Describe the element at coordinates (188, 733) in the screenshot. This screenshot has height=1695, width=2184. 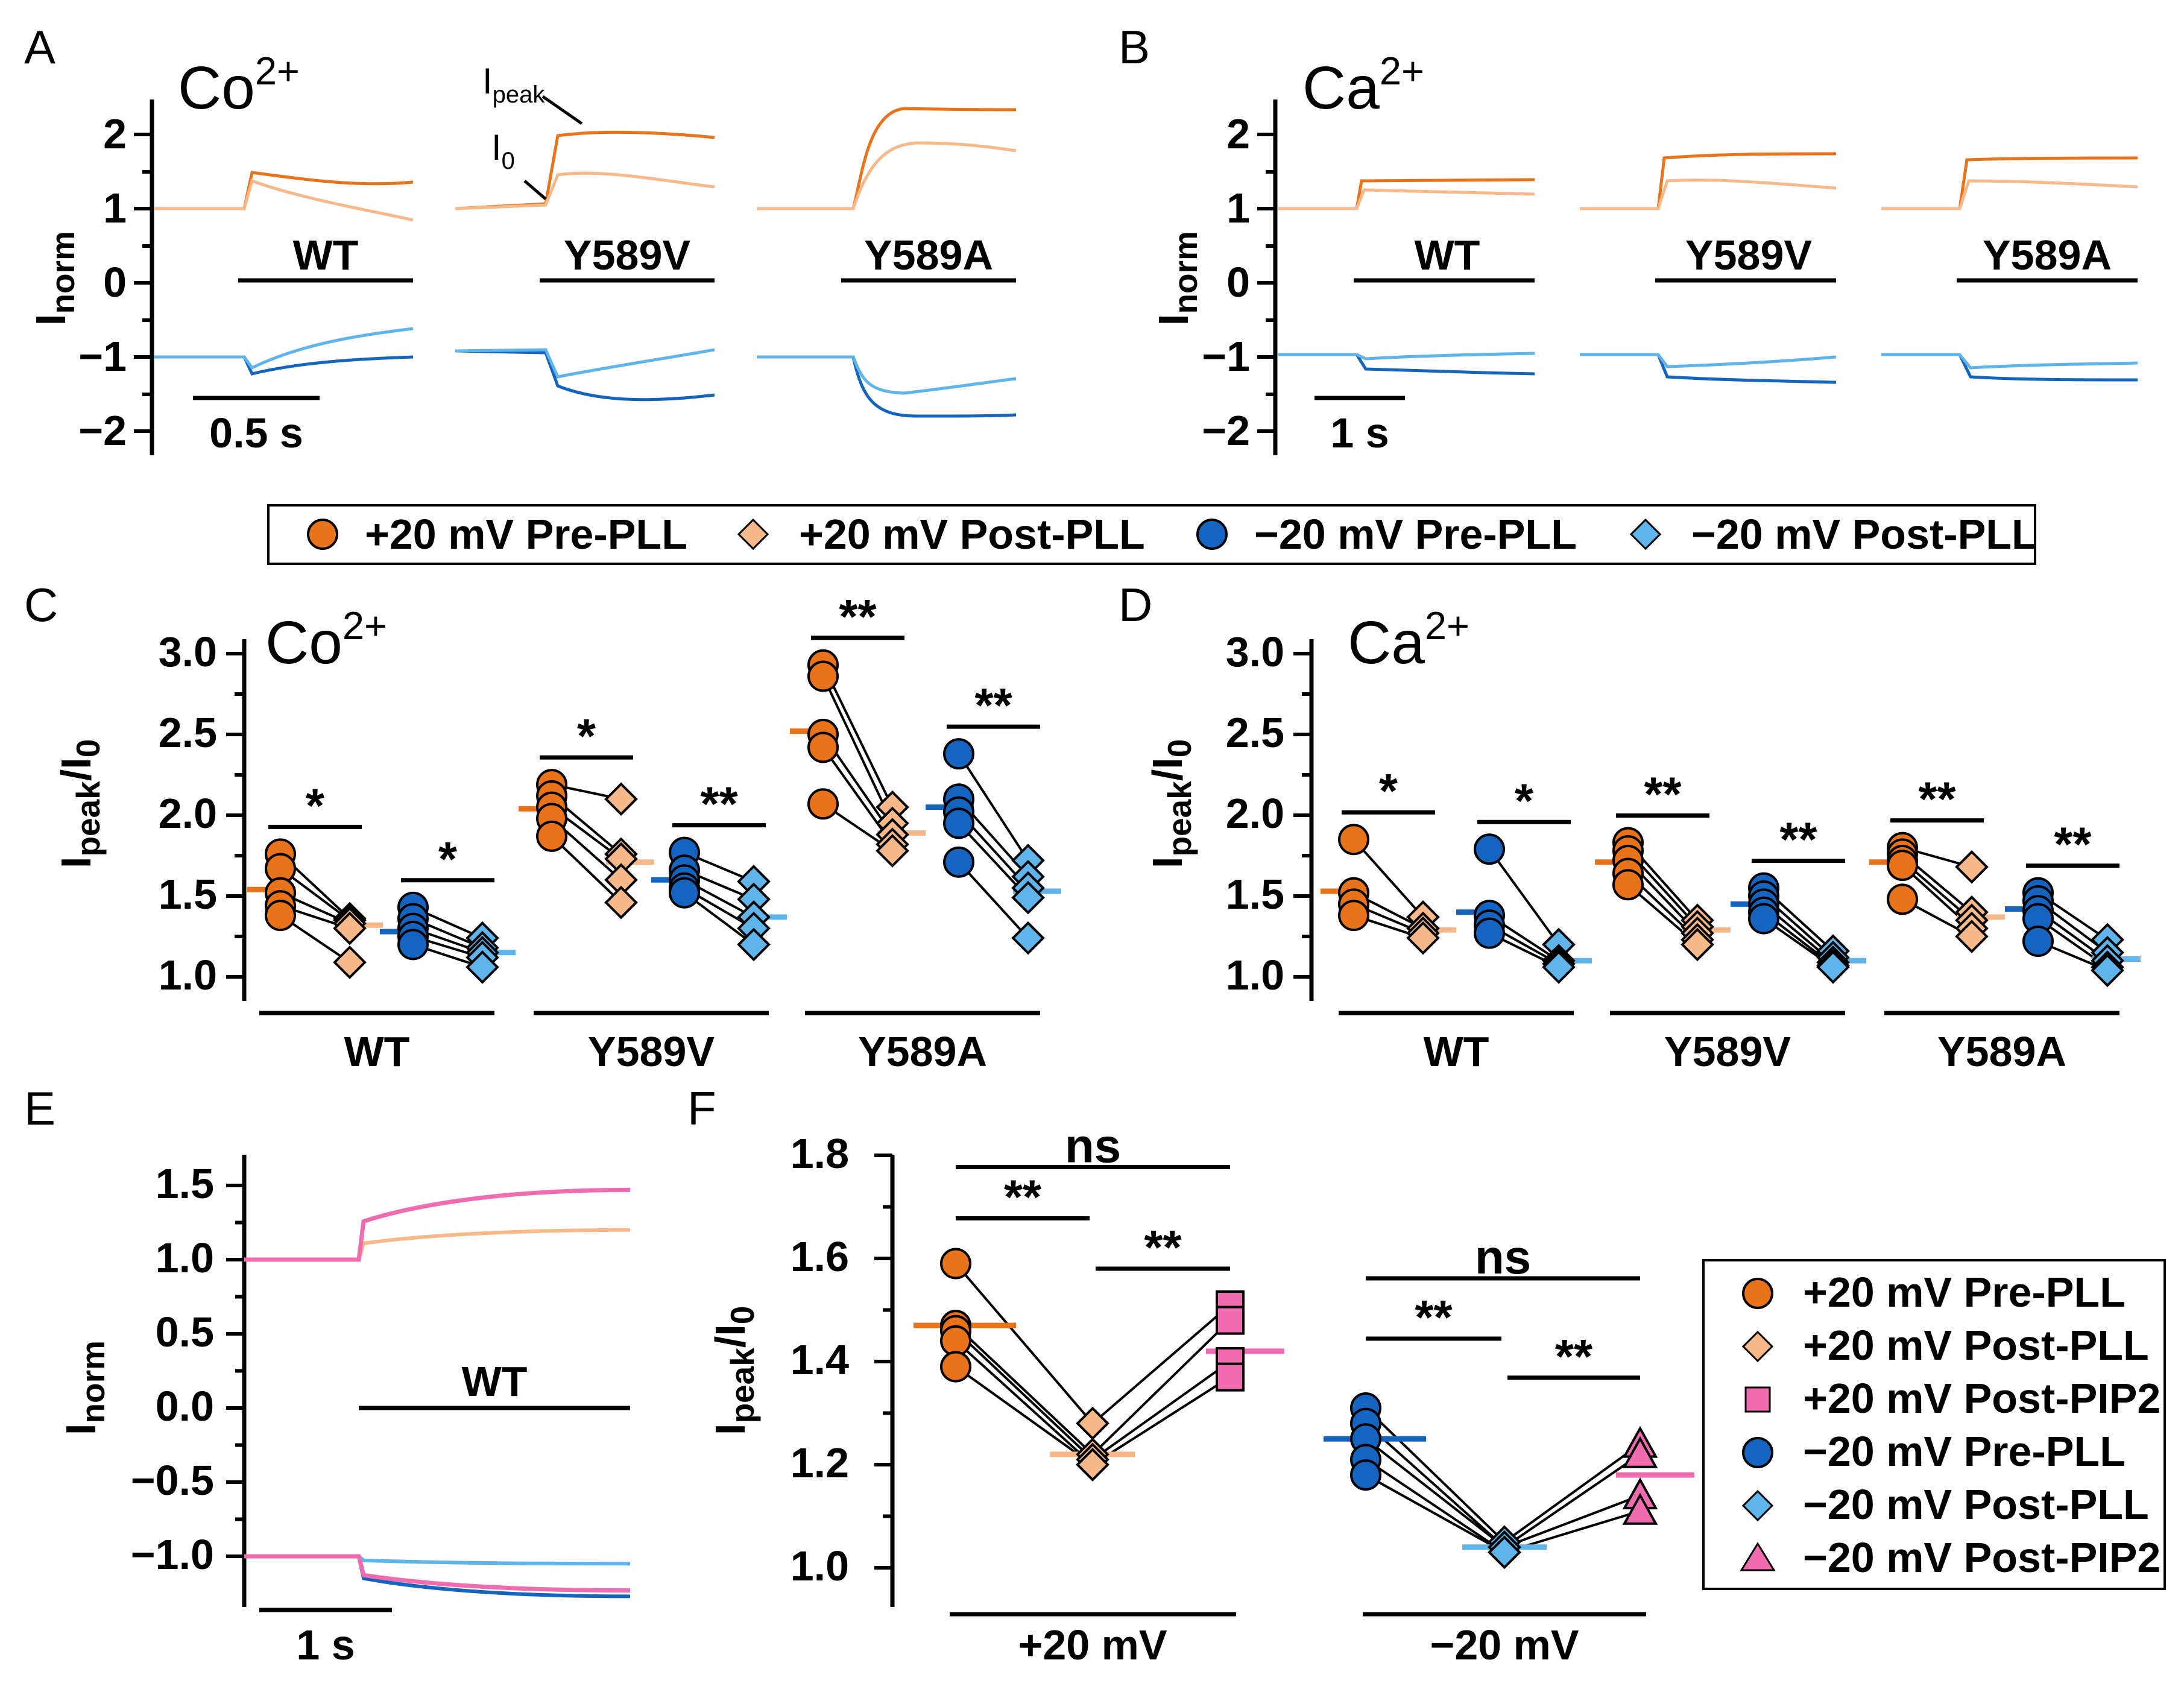
I see `panel-c-ytick: 2.5` at that location.